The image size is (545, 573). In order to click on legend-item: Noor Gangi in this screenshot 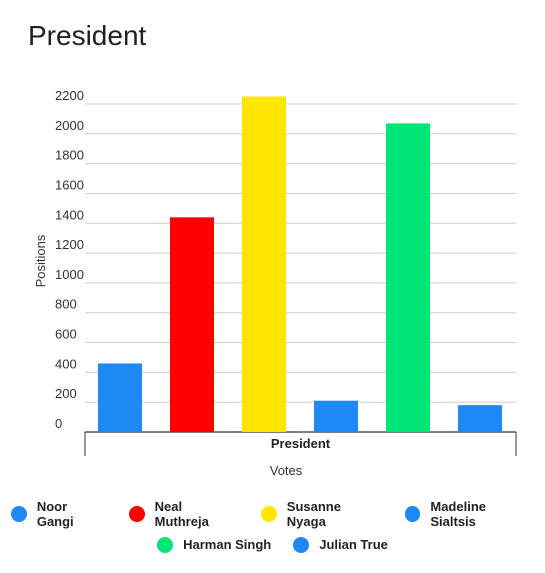, I will do `click(59, 514)`.